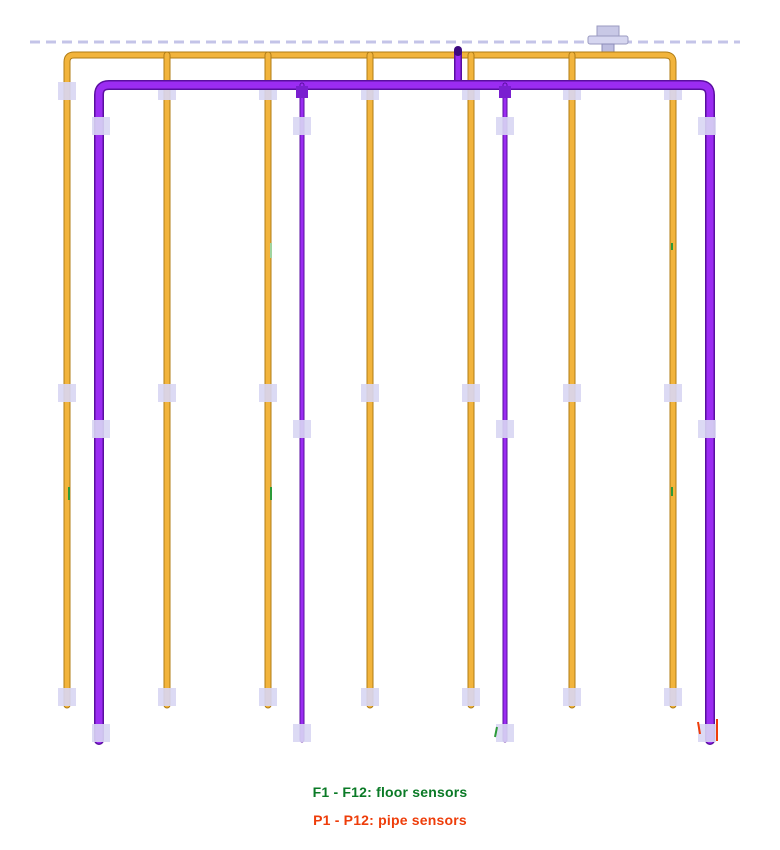 Image resolution: width=780 pixels, height=850 pixels. What do you see at coordinates (390, 792) in the screenshot?
I see `legend-floor-sensors: F1 - F12: floor sensors` at bounding box center [390, 792].